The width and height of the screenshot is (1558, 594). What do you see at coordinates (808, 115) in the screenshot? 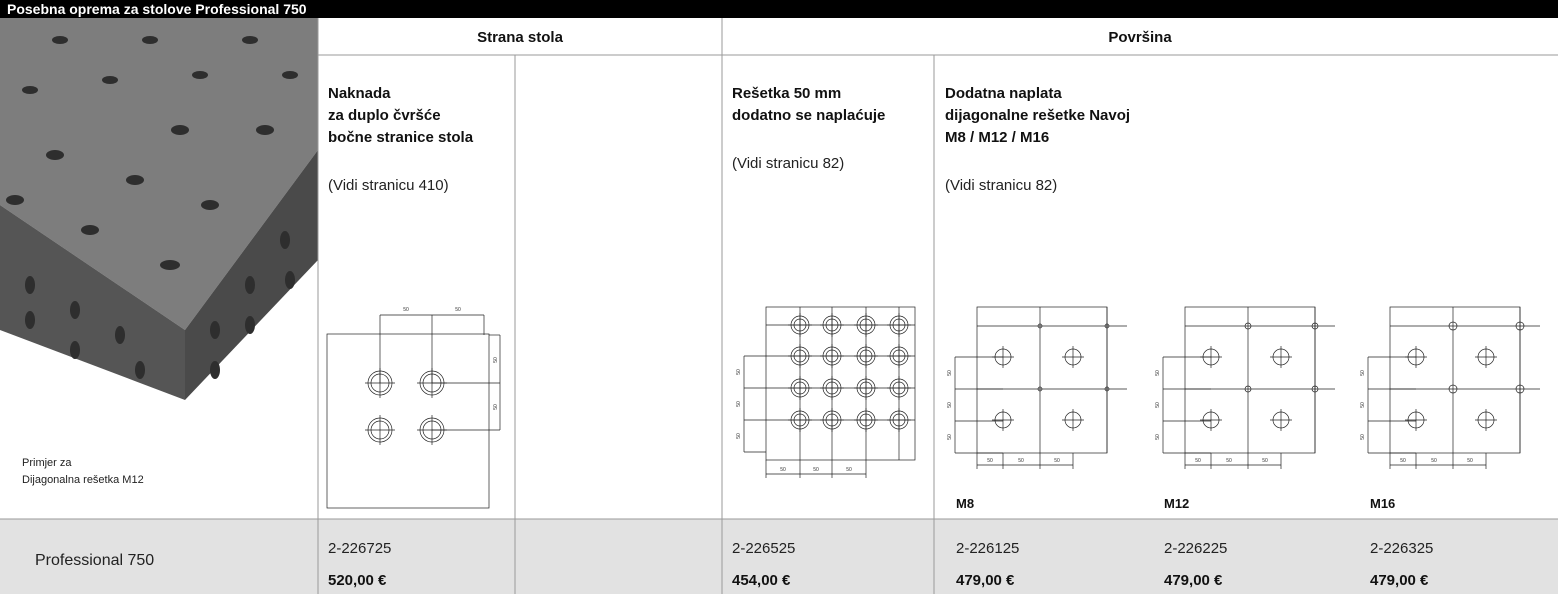
I see `item-title: dodatno se naplaćuje` at bounding box center [808, 115].